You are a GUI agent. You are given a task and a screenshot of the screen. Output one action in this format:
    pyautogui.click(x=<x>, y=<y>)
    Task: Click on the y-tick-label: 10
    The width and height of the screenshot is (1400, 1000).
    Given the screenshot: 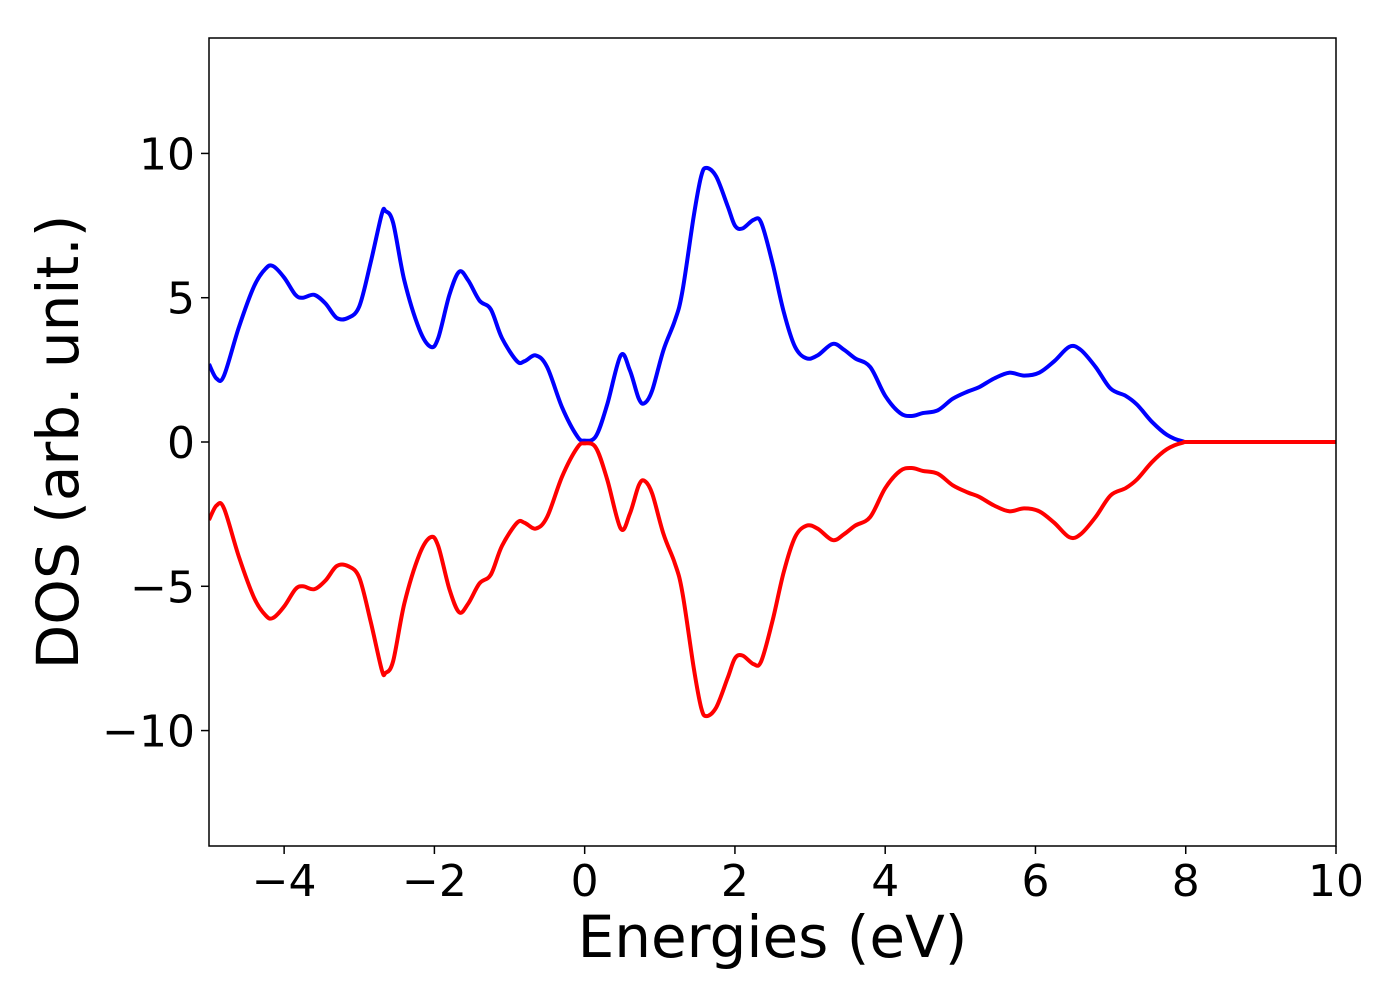 What is the action you would take?
    pyautogui.click(x=167, y=154)
    